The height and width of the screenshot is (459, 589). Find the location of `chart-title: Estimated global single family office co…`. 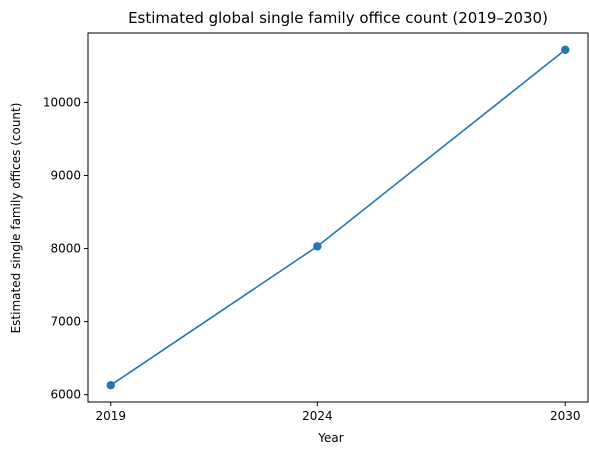

chart-title: Estimated global single family office co… is located at coordinates (338, 18).